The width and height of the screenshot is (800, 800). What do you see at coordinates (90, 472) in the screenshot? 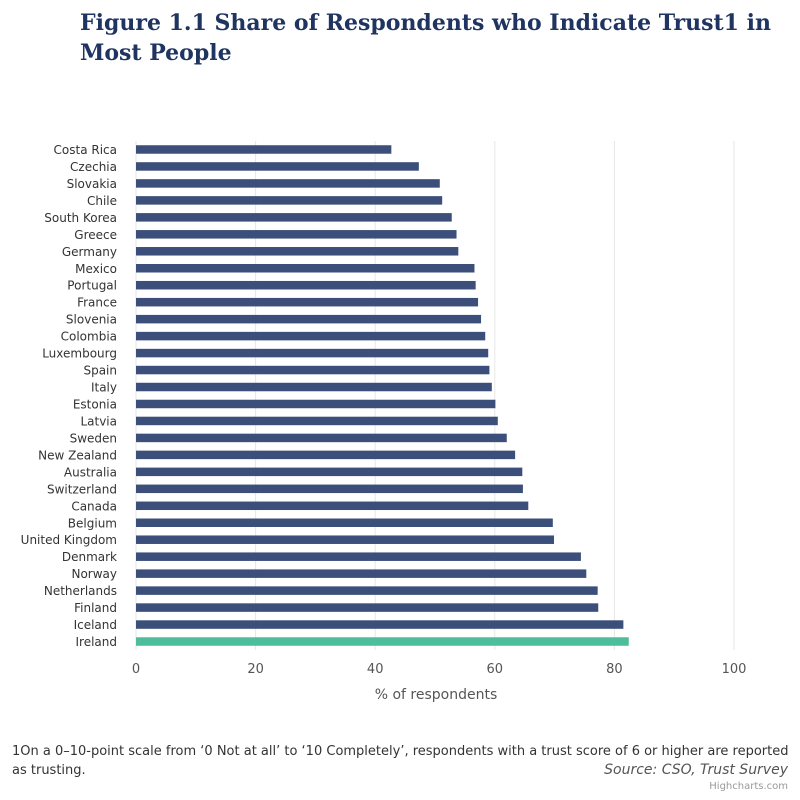
I see `category-label: Australia` at bounding box center [90, 472].